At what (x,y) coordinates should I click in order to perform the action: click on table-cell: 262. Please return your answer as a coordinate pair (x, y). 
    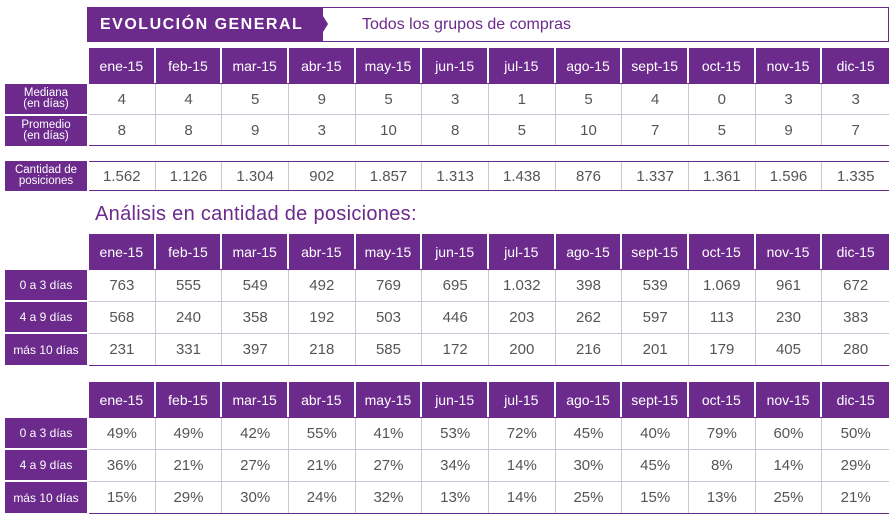
    Looking at the image, I should click on (589, 318).